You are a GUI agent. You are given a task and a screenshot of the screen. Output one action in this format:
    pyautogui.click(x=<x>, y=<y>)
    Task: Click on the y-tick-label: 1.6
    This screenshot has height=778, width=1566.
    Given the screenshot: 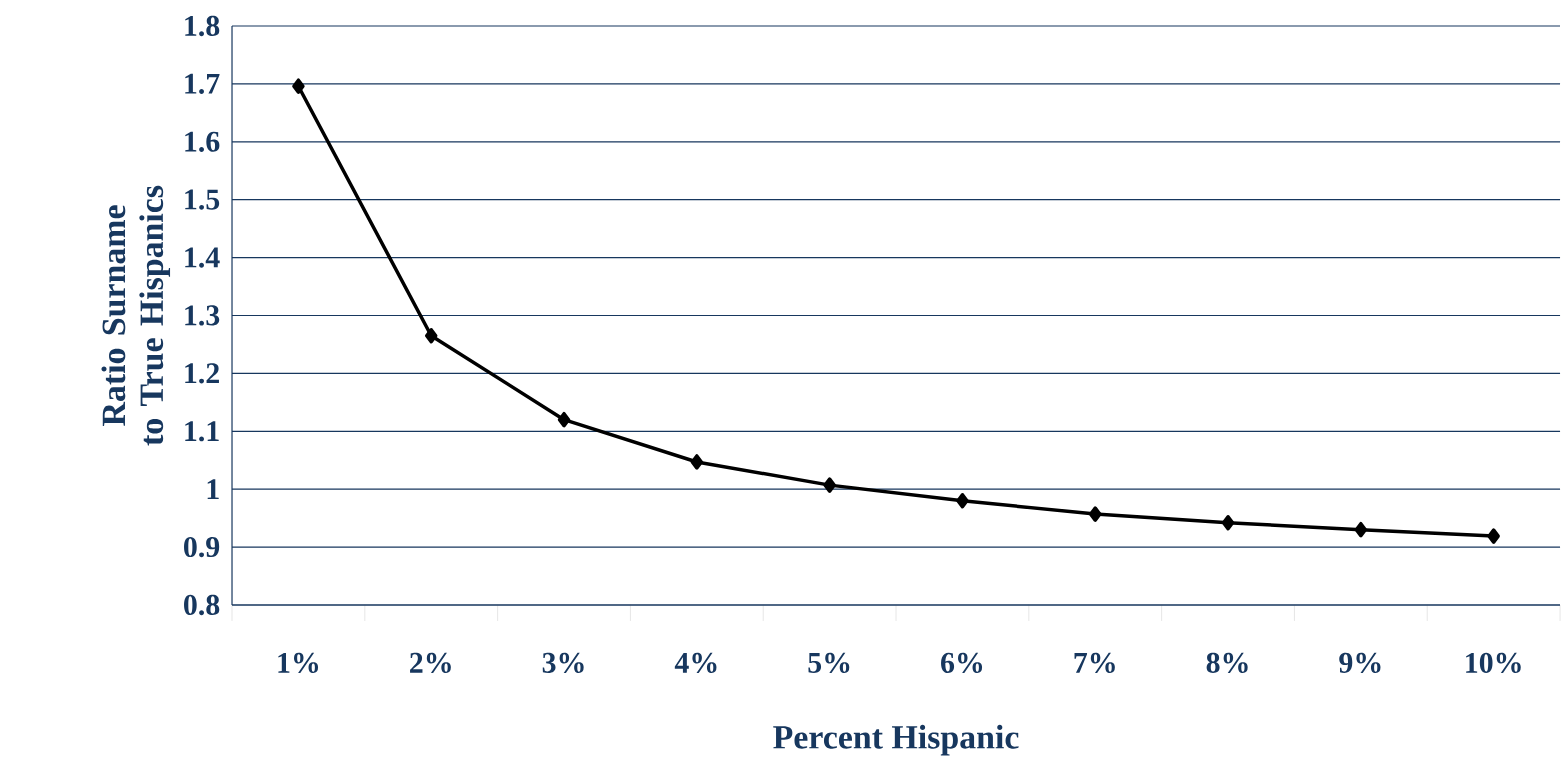 What is the action you would take?
    pyautogui.click(x=202, y=141)
    